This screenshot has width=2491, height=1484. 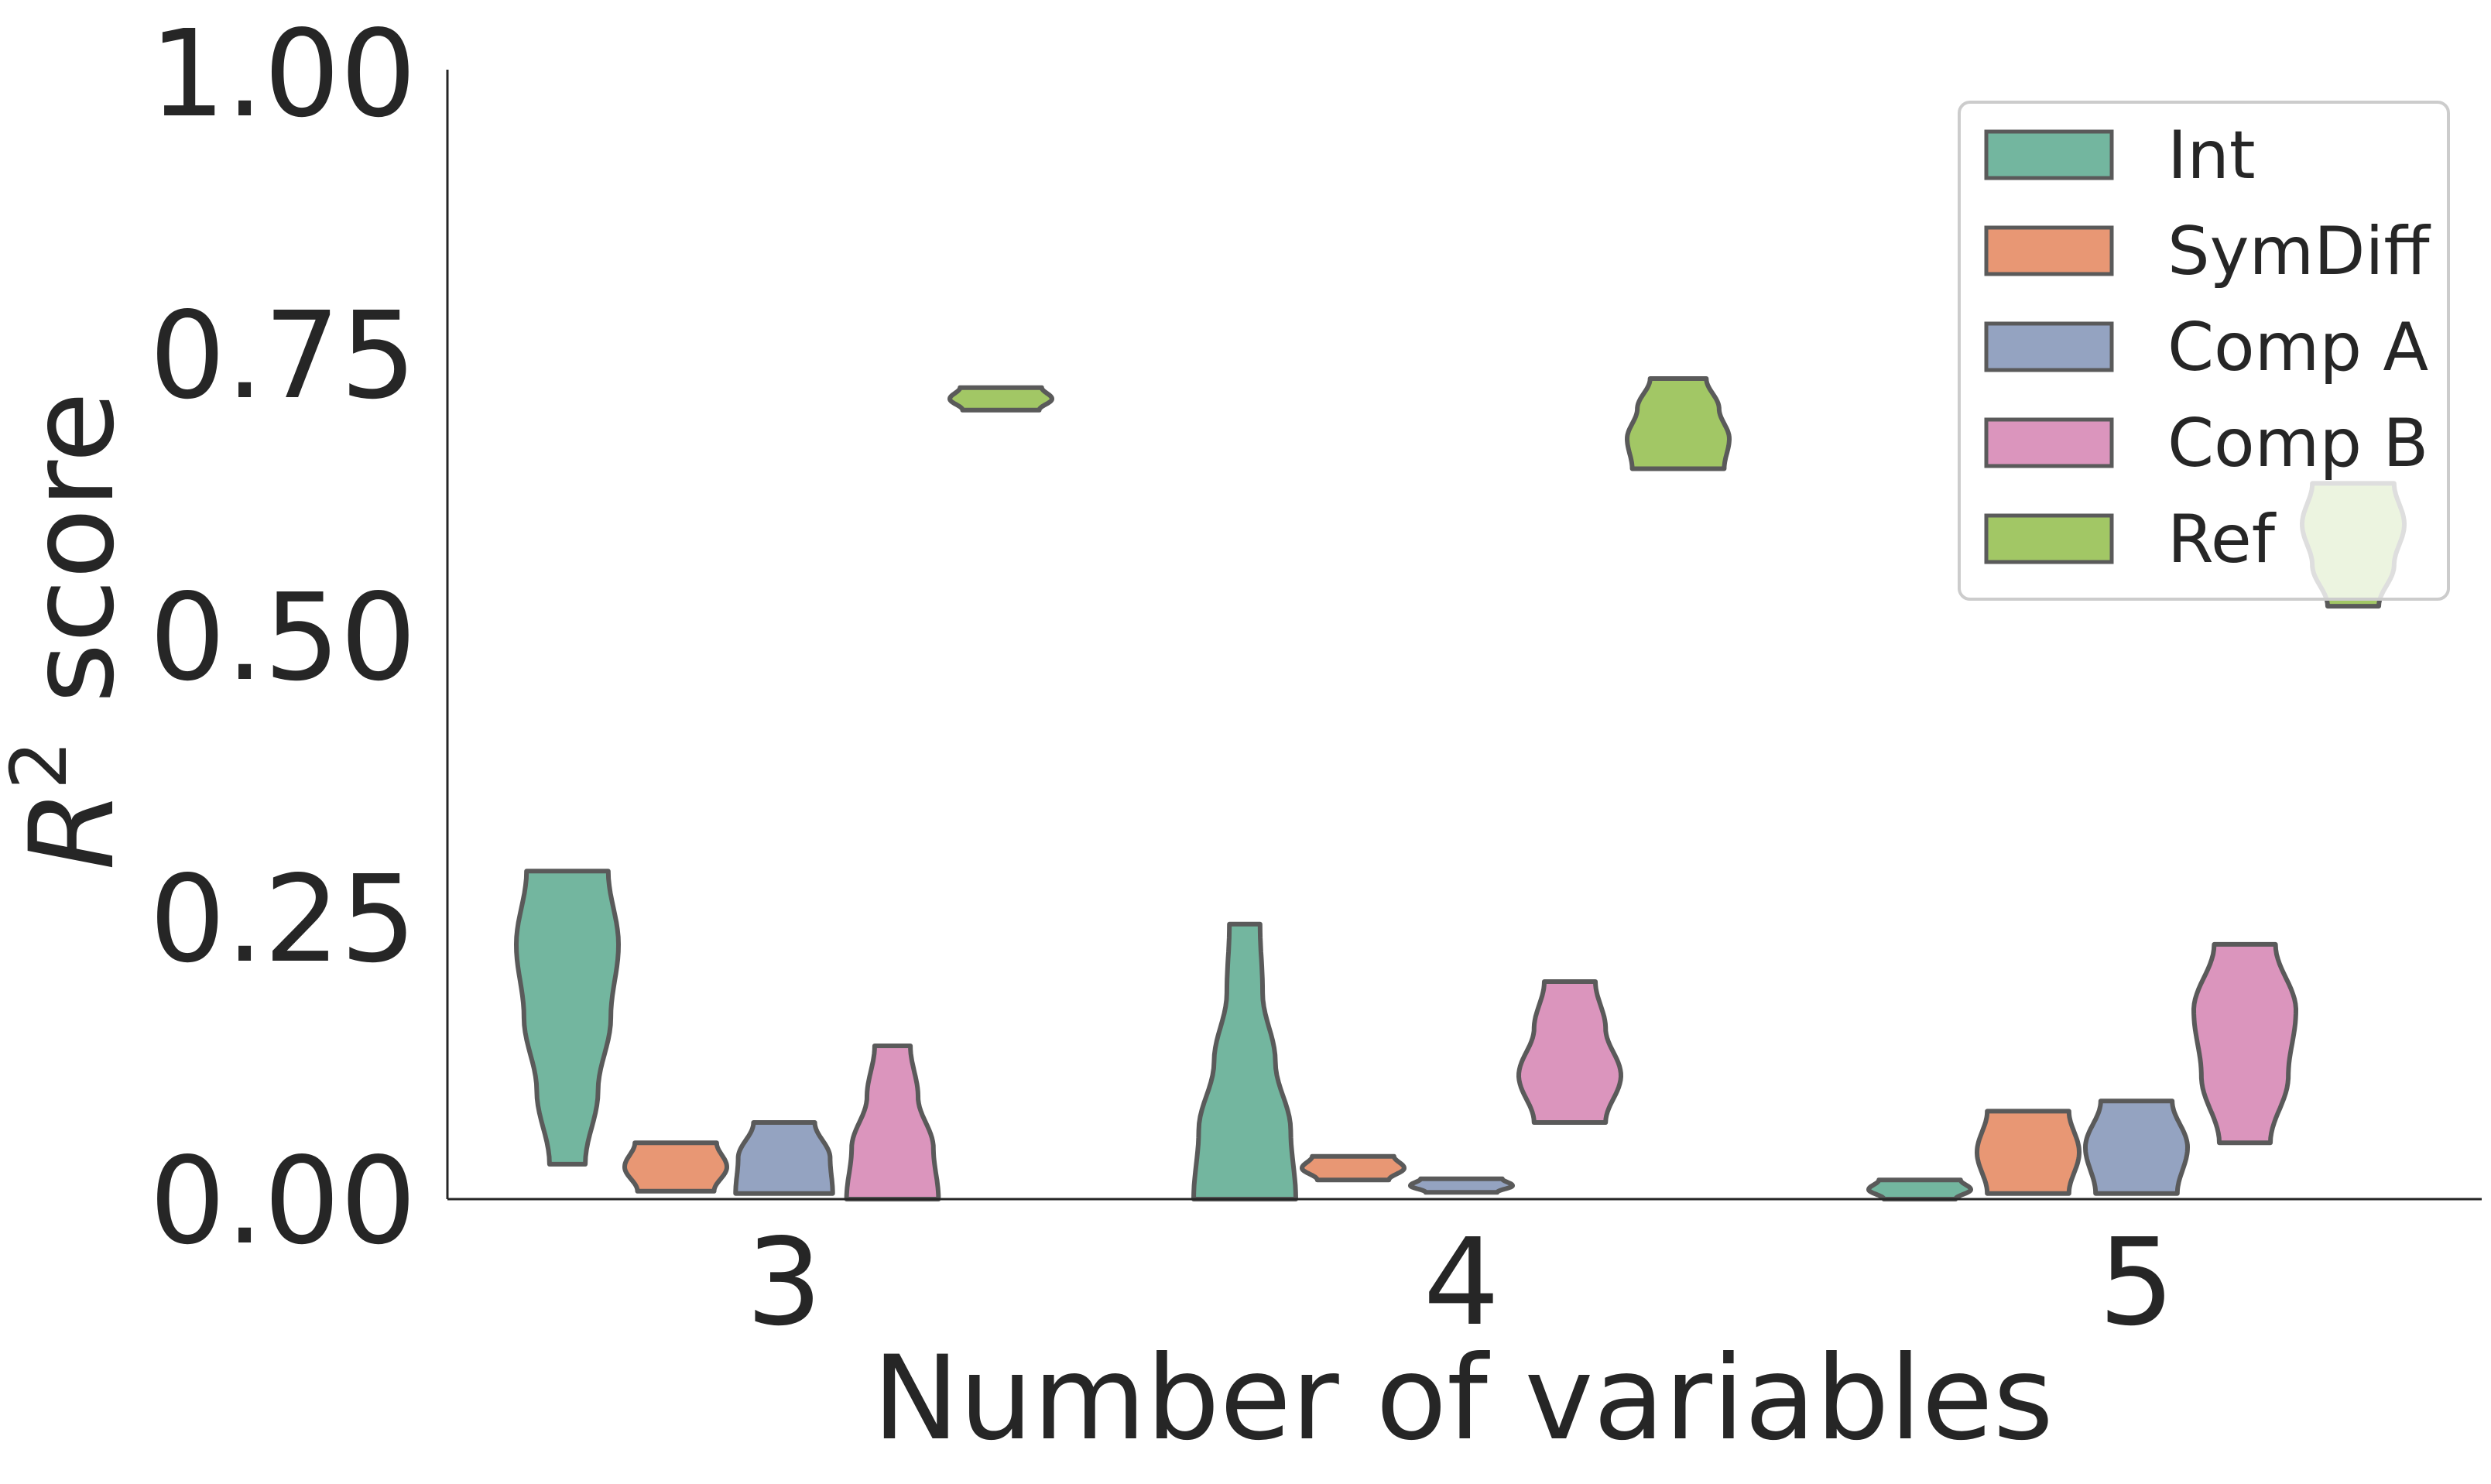 I want to click on y-tick-label: 1.00, so click(x=282, y=74).